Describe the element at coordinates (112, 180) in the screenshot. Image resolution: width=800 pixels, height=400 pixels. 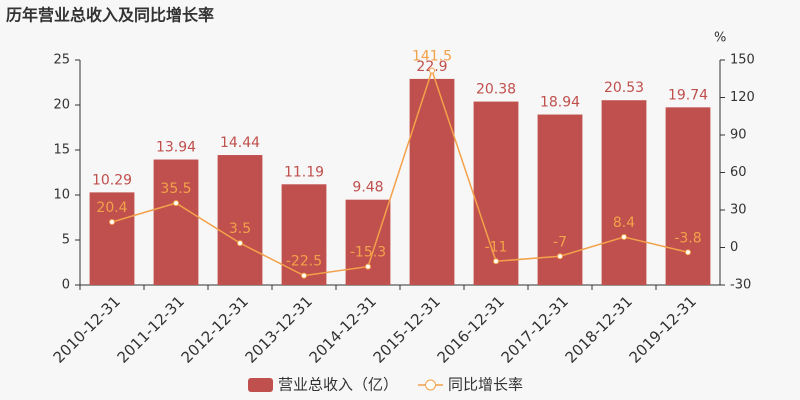
I see `bar-value-label: 10.29` at that location.